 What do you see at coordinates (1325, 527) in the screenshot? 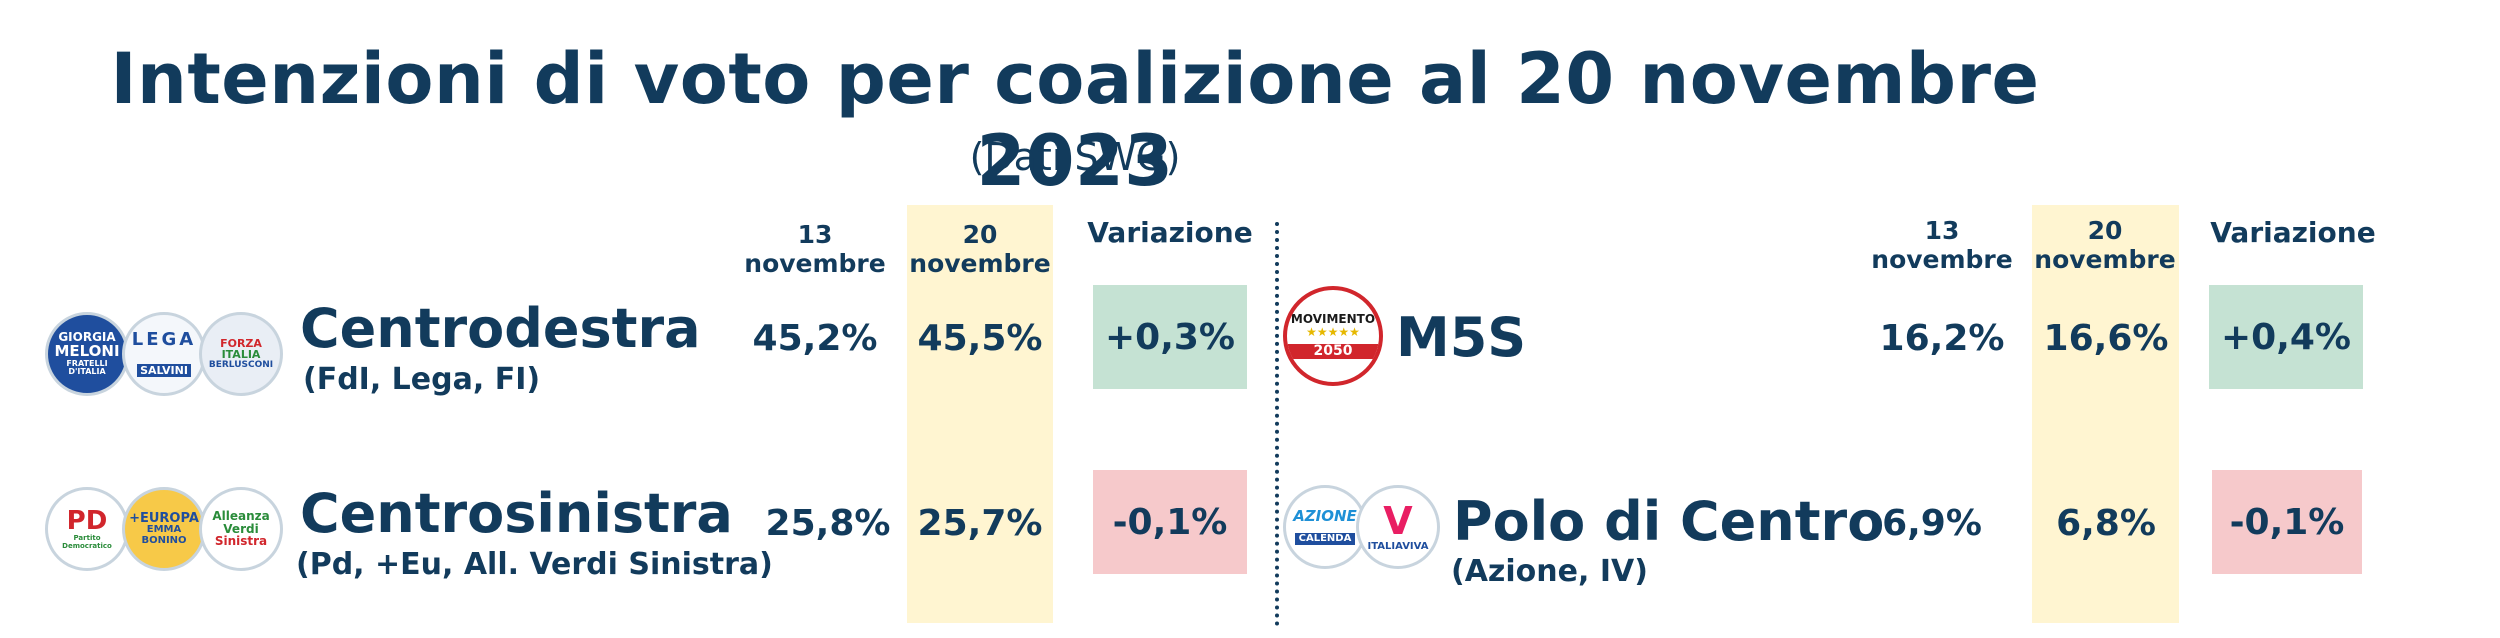
I see `azione-logo-icon: AZIONE CALENDA` at bounding box center [1325, 527].